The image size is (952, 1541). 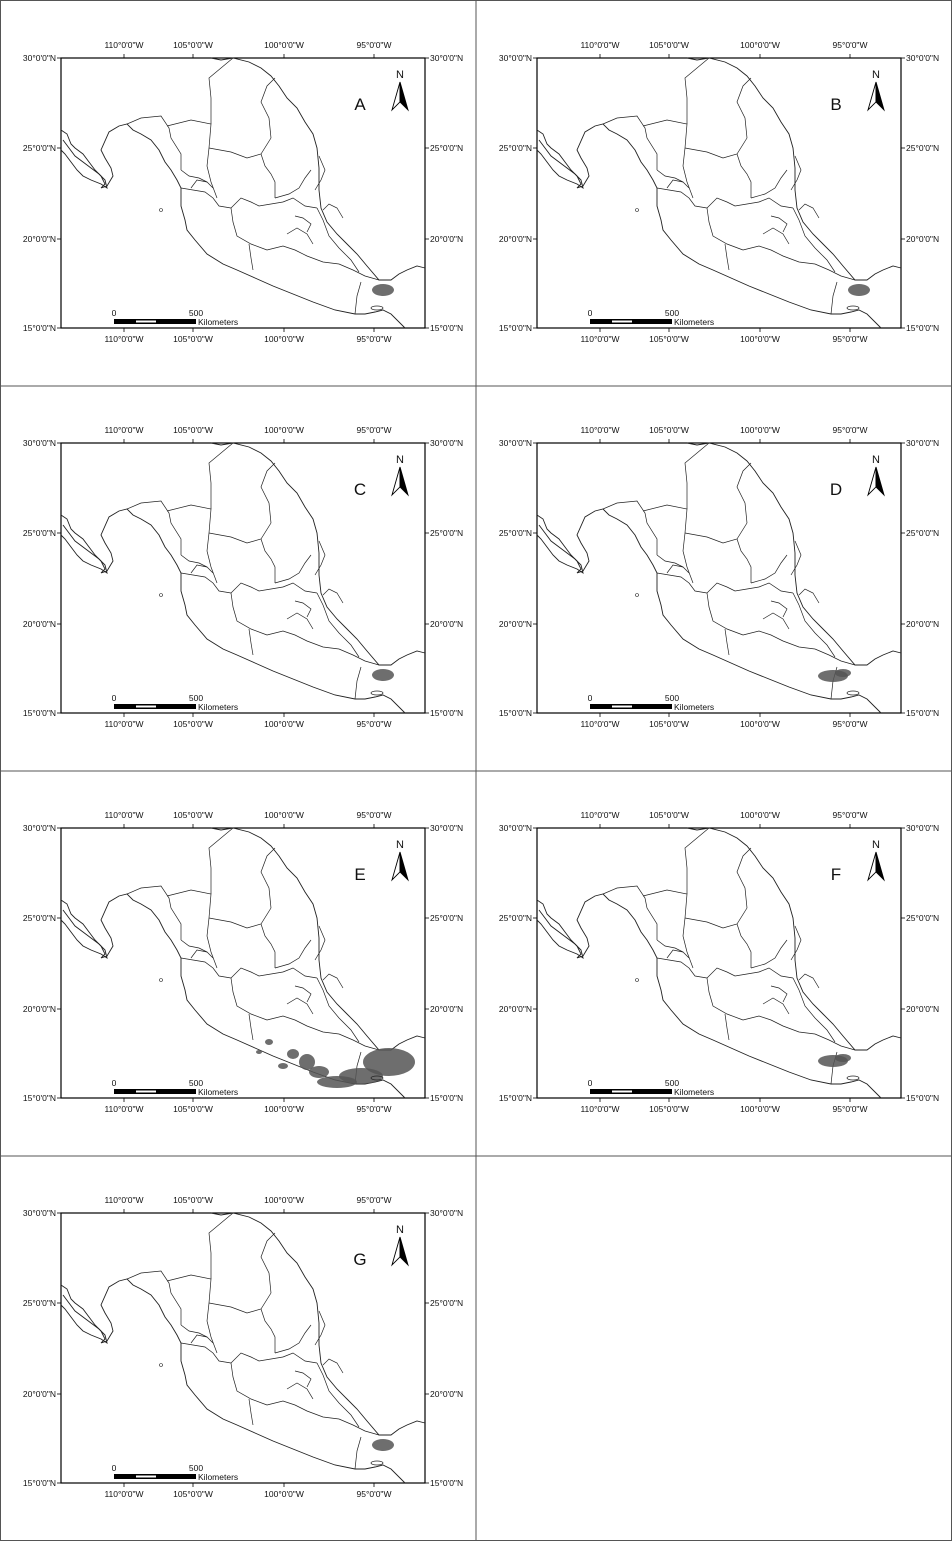 I want to click on north-label: N, so click(x=400, y=460).